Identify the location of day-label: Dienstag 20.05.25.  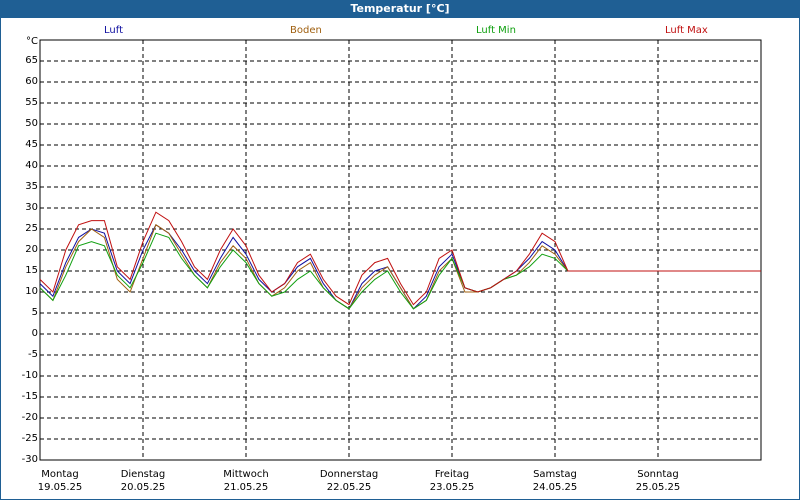
(143, 481).